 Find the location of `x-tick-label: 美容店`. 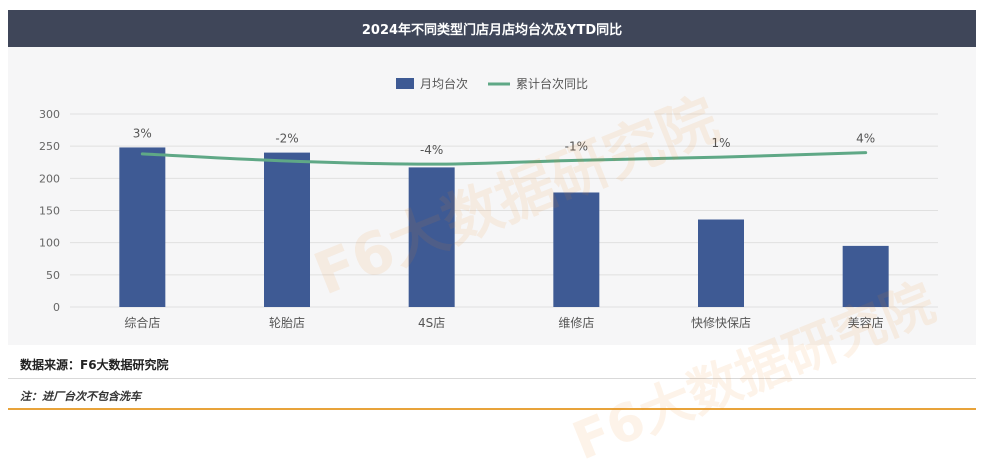

x-tick-label: 美容店 is located at coordinates (866, 322).